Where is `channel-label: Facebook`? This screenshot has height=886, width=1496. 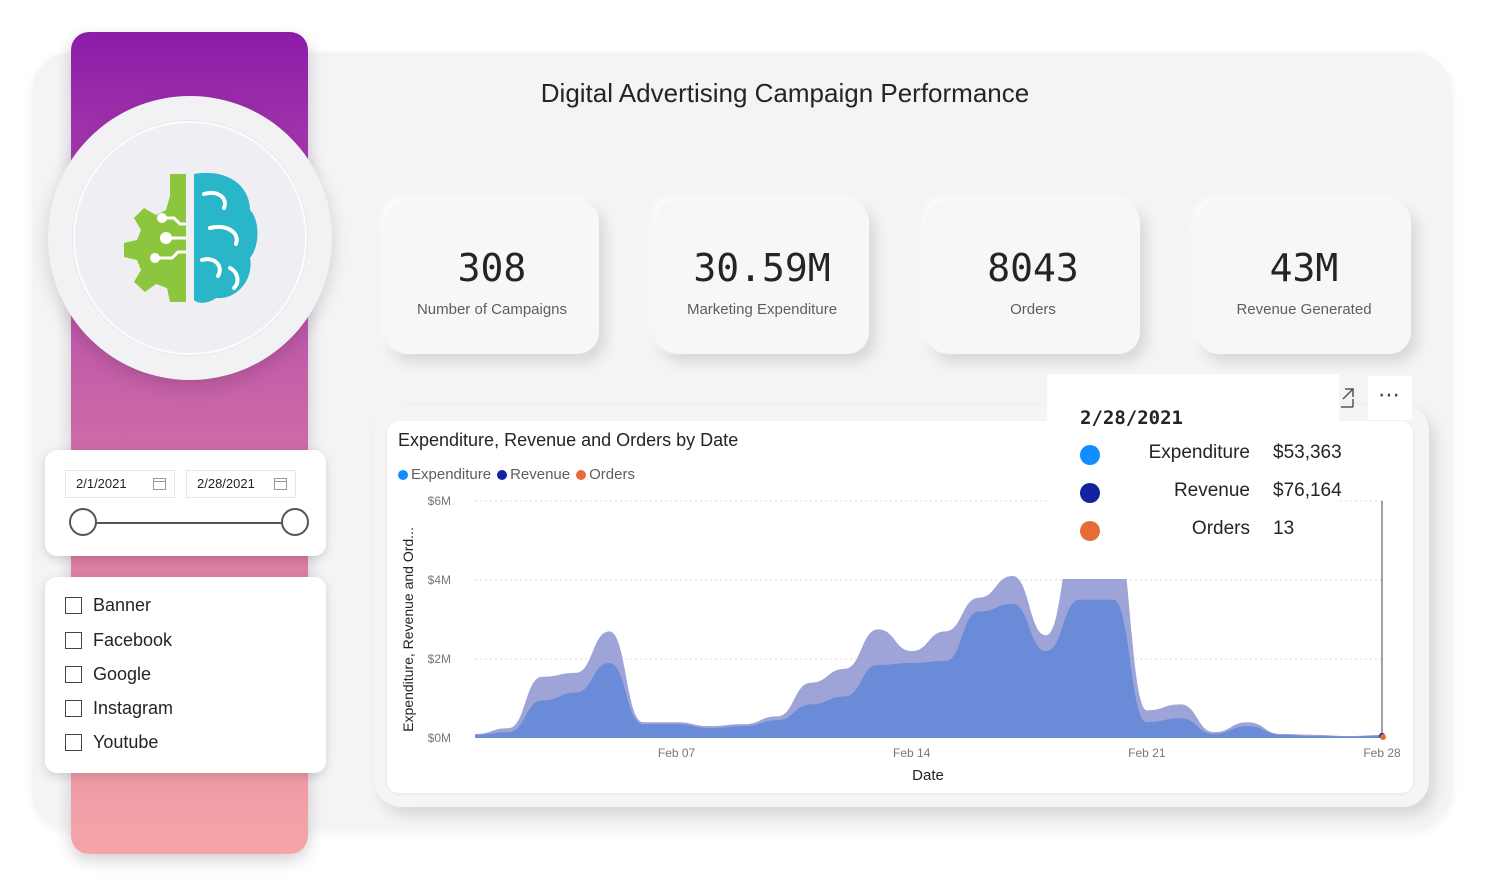 channel-label: Facebook is located at coordinates (133, 639).